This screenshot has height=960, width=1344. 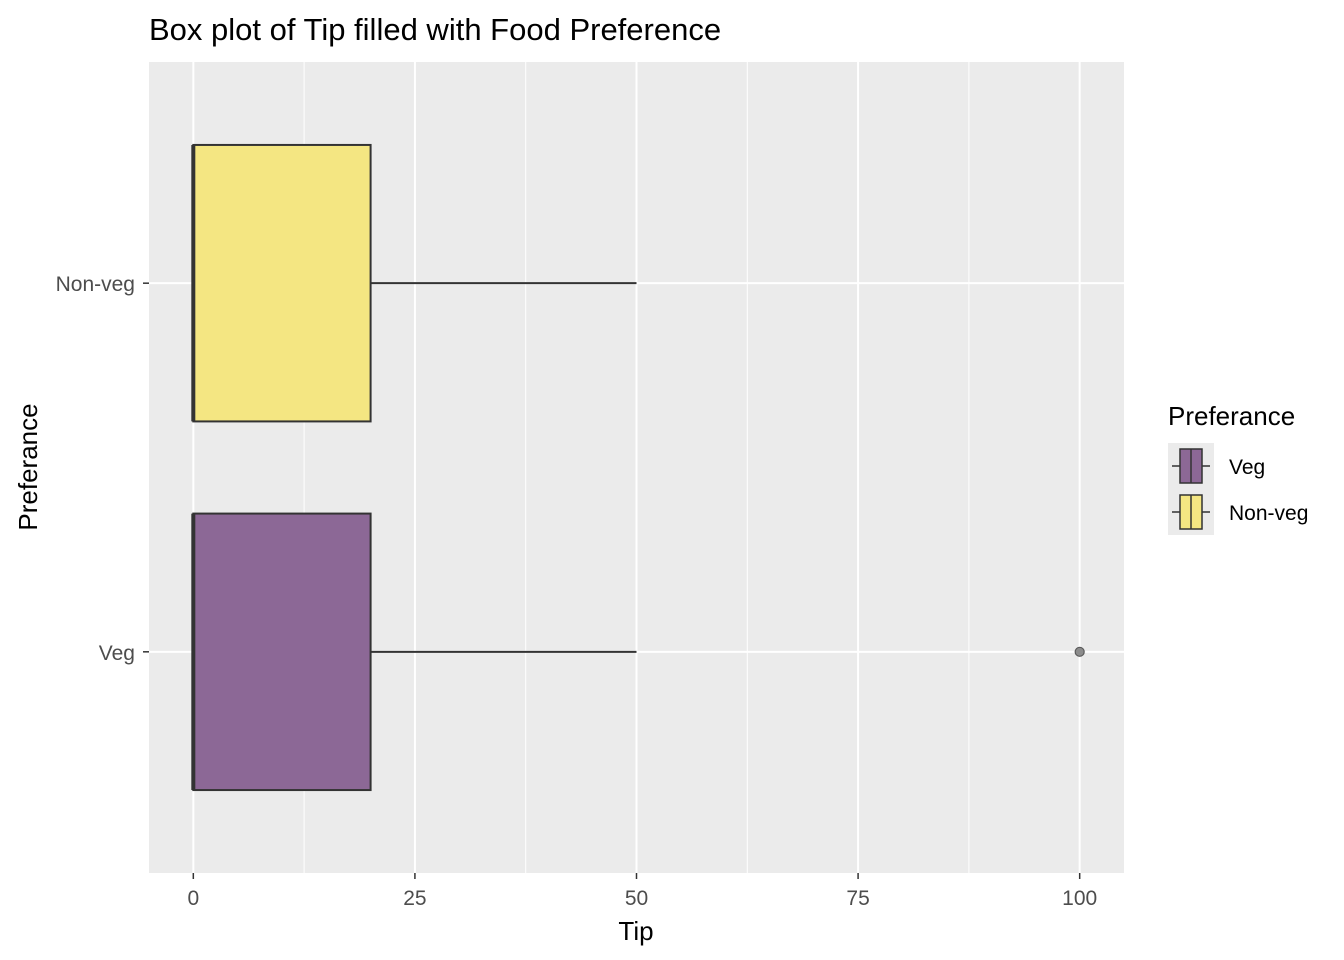 What do you see at coordinates (193, 898) in the screenshot?
I see `x-tick-label: 0` at bounding box center [193, 898].